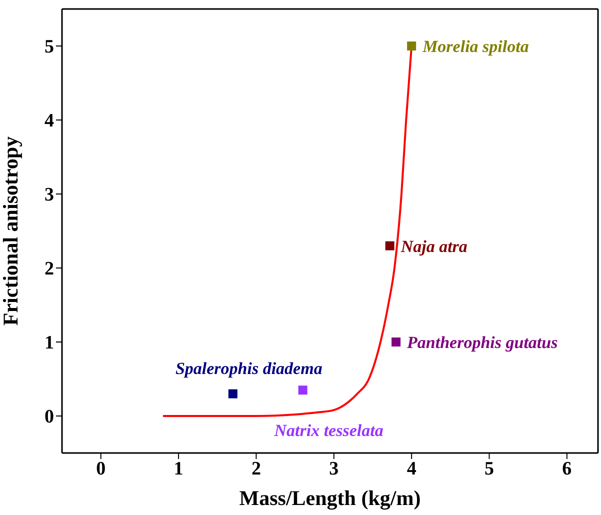 The image size is (601, 515). Describe the element at coordinates (49, 343) in the screenshot. I see `y-tick-label: 1` at that location.